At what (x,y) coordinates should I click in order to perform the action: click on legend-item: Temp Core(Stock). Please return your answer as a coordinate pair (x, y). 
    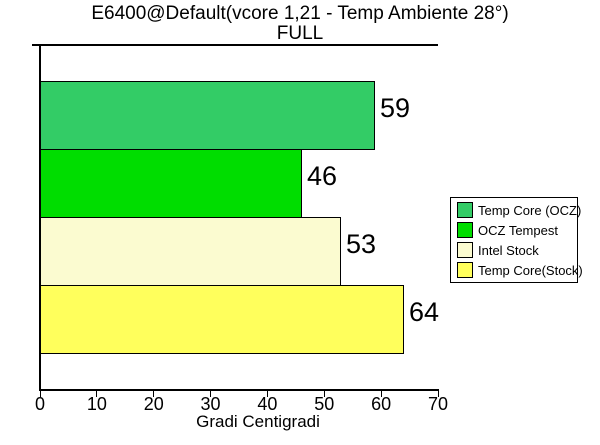
    Looking at the image, I should click on (520, 270).